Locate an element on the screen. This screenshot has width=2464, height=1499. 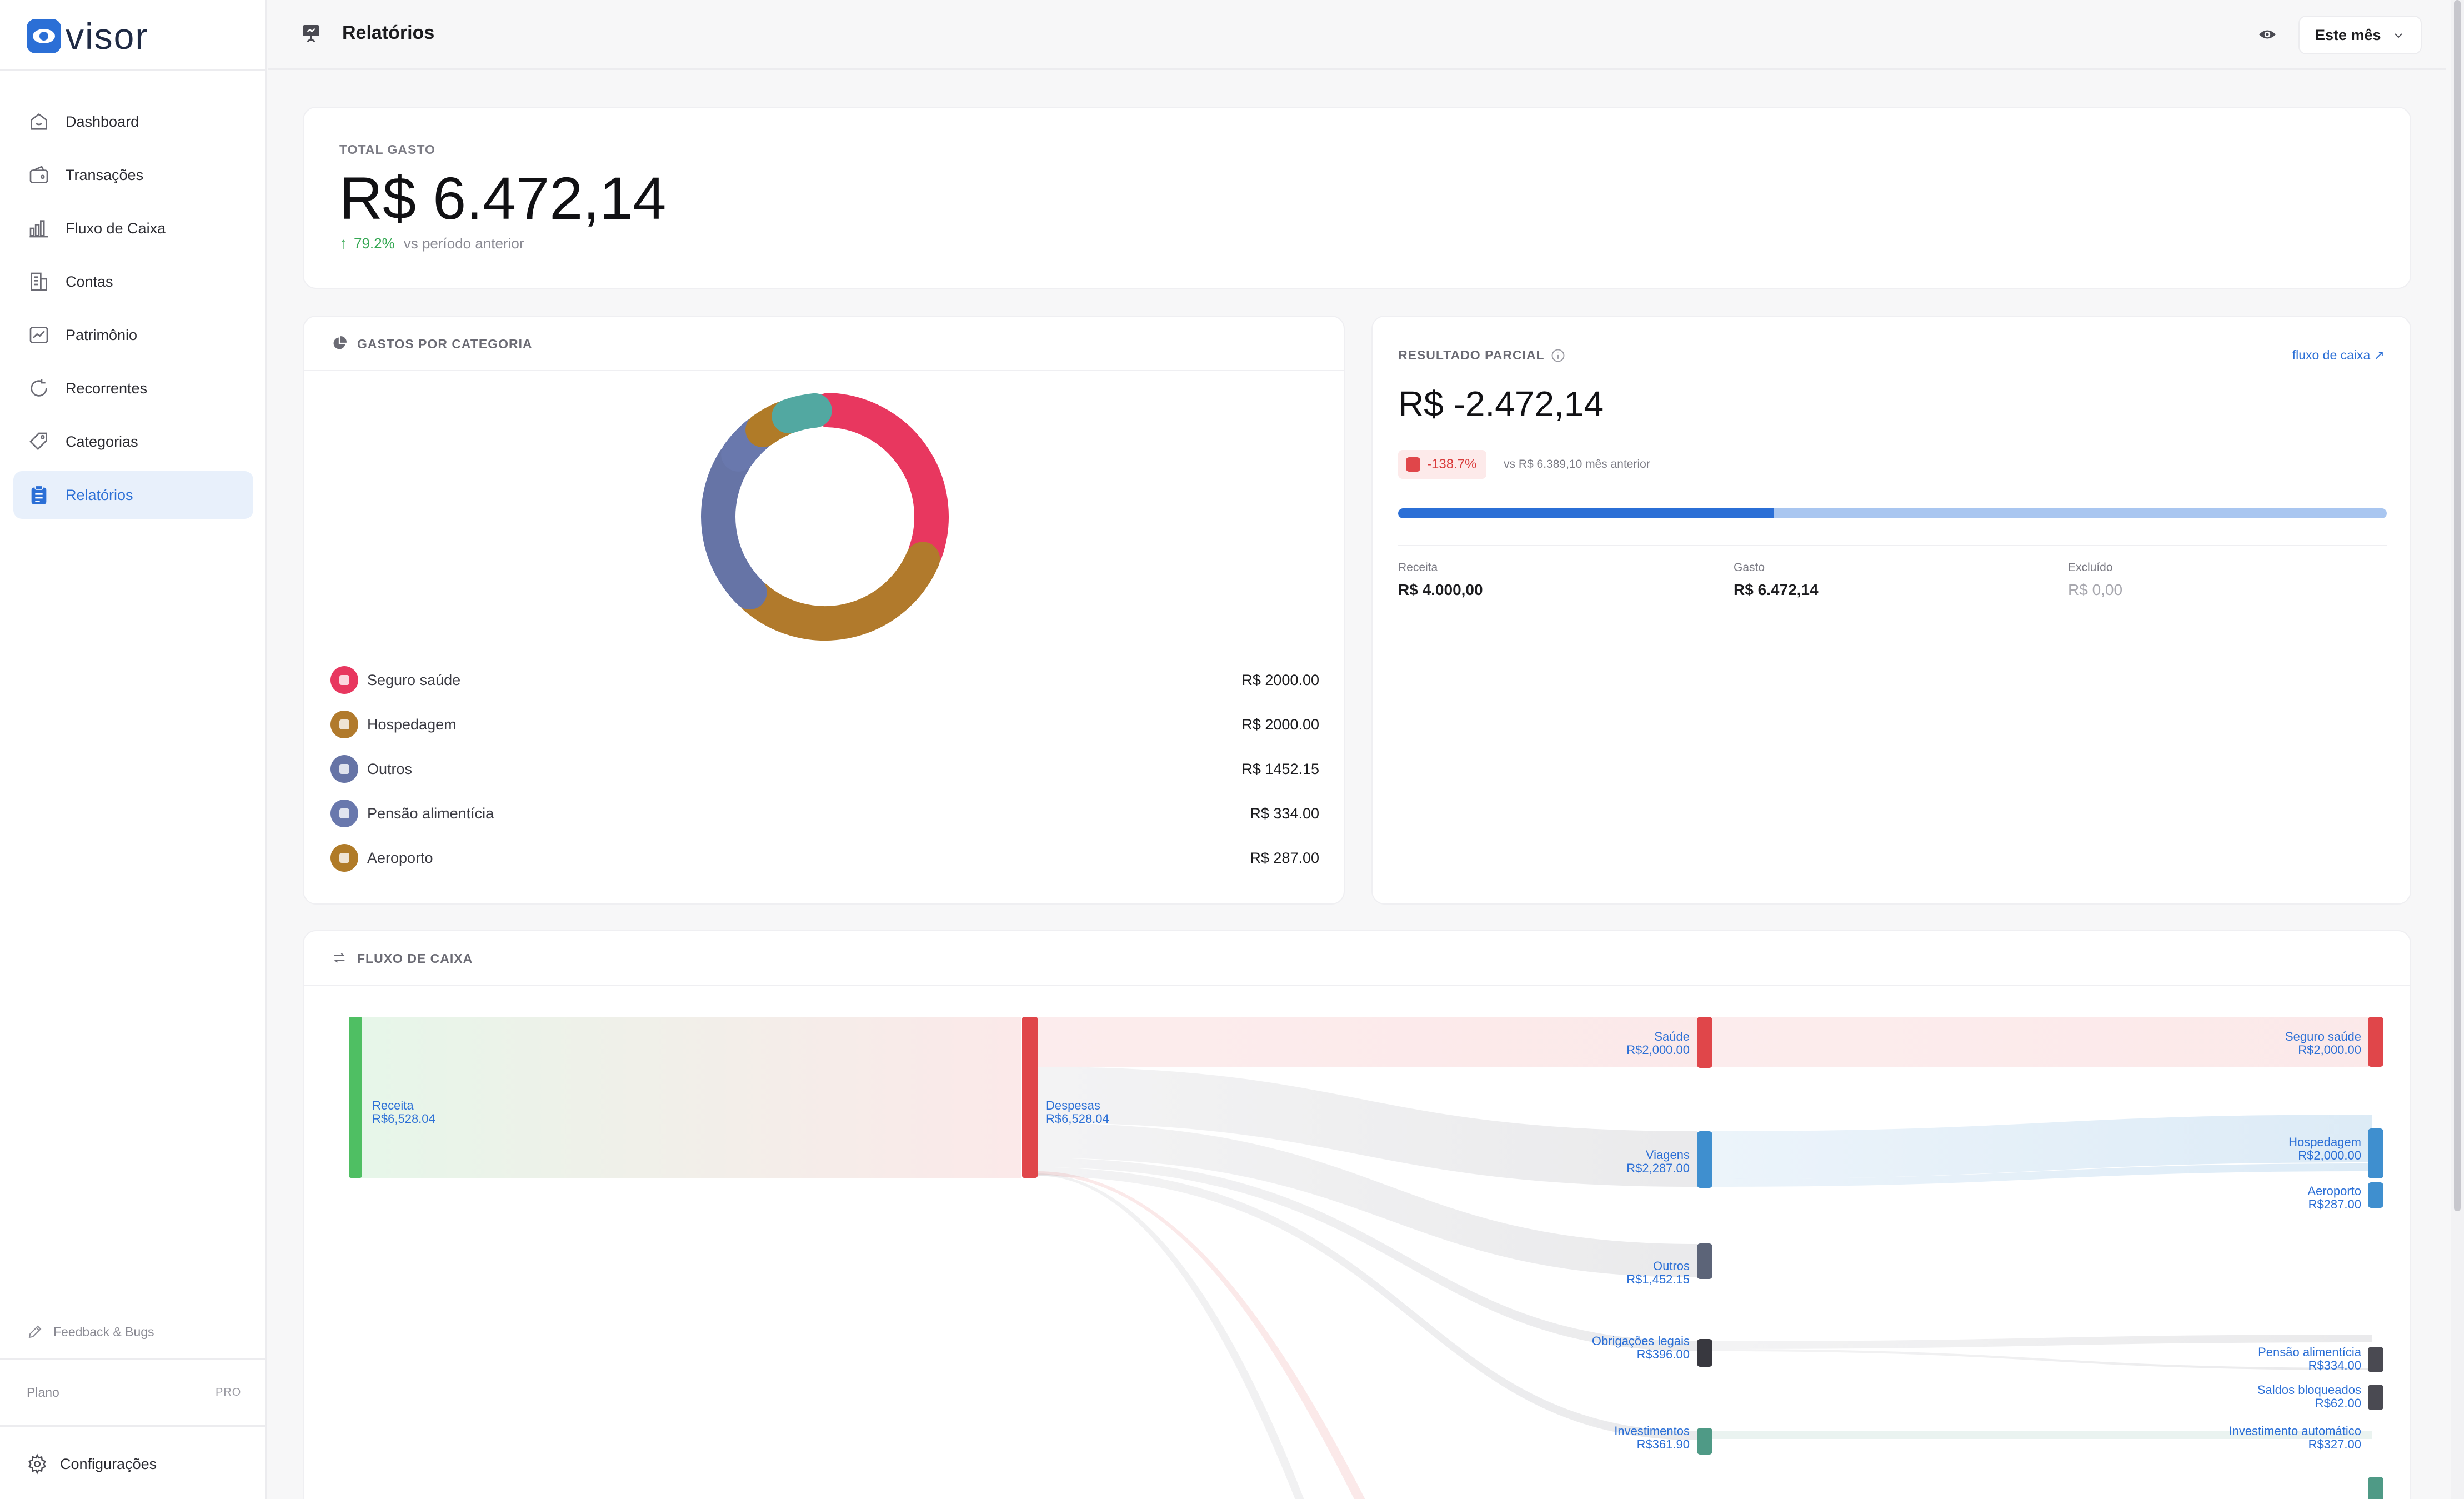
sidebar-item-transacoes: Transações is located at coordinates (133, 175).